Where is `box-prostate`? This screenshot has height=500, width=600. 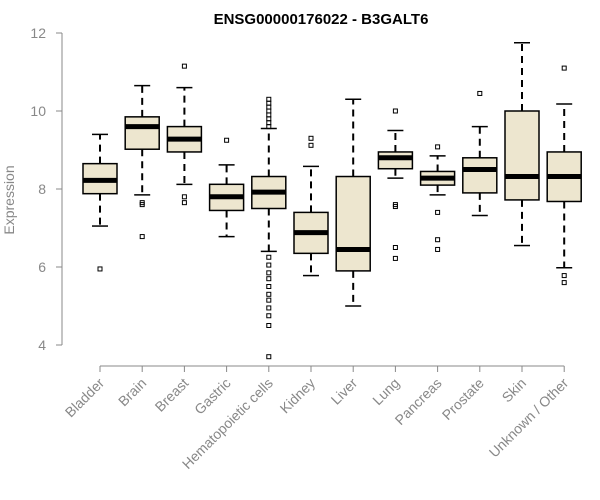
box-prostate is located at coordinates (480, 153).